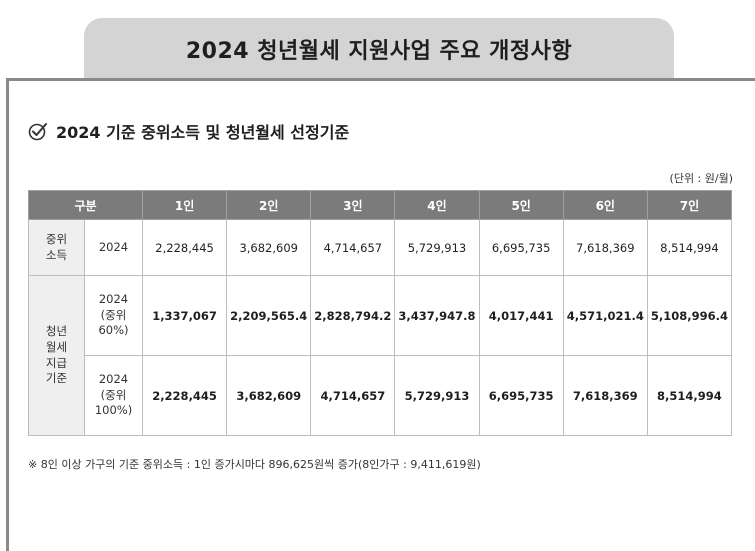  Describe the element at coordinates (353, 315) in the screenshot. I see `table-cell: 2,828,794.2` at that location.